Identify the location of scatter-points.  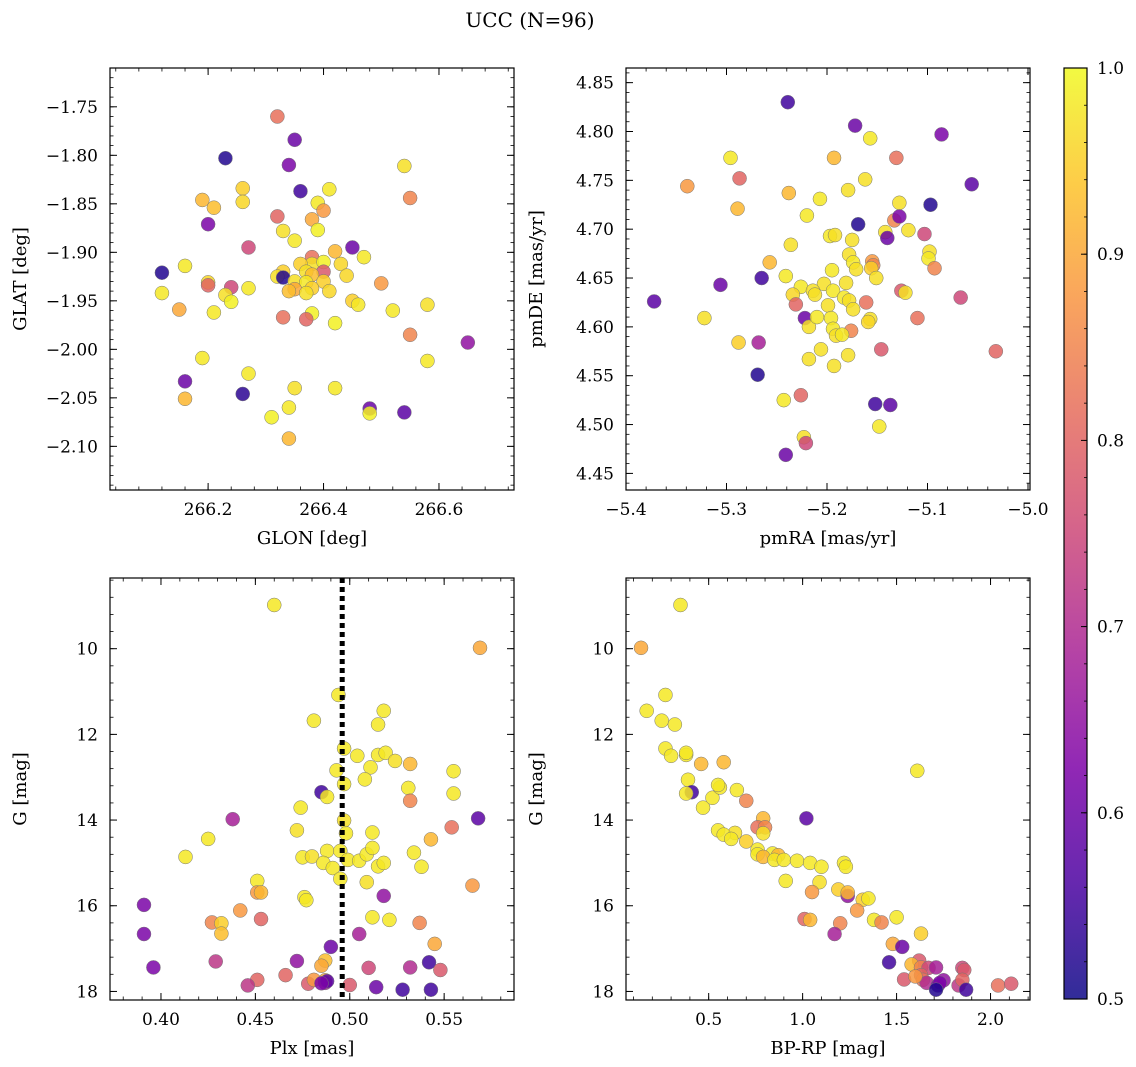
(315, 277).